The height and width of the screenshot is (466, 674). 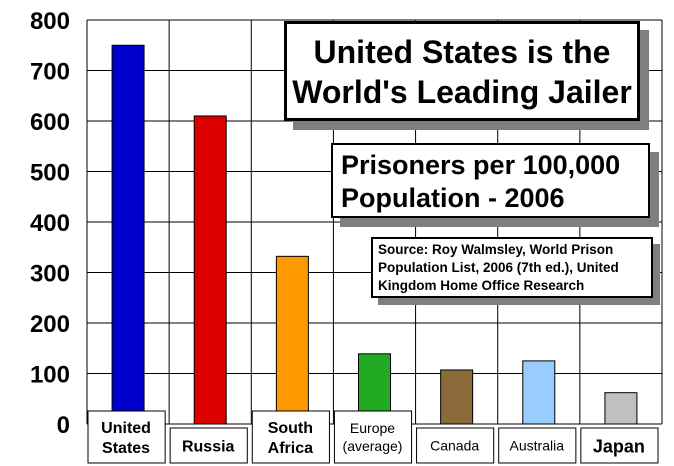 I want to click on chart-title-line-1: United States is the, so click(x=462, y=52).